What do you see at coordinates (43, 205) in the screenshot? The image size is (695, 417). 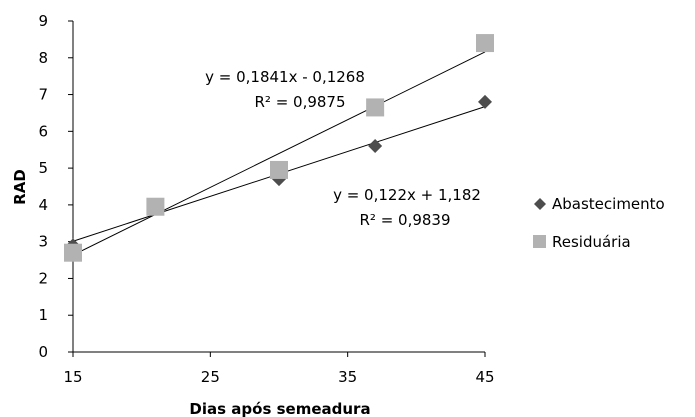 I see `y-tick-label: 4` at bounding box center [43, 205].